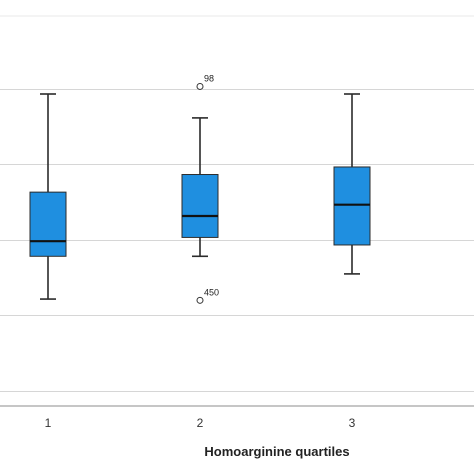  What do you see at coordinates (209, 78) in the screenshot?
I see `outlier-label: 98` at bounding box center [209, 78].